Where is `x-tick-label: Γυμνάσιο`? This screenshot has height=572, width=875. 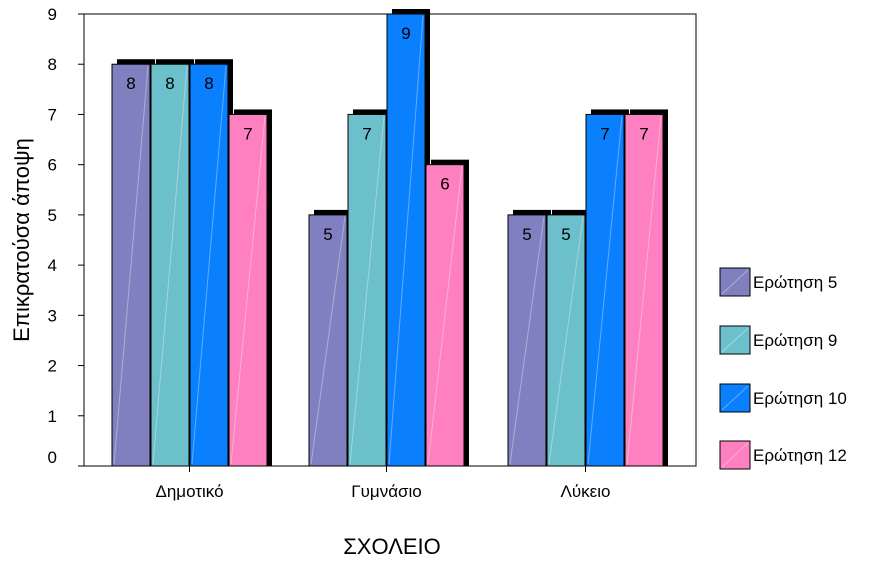 x-tick-label: Γυμνάσιο is located at coordinates (386, 491).